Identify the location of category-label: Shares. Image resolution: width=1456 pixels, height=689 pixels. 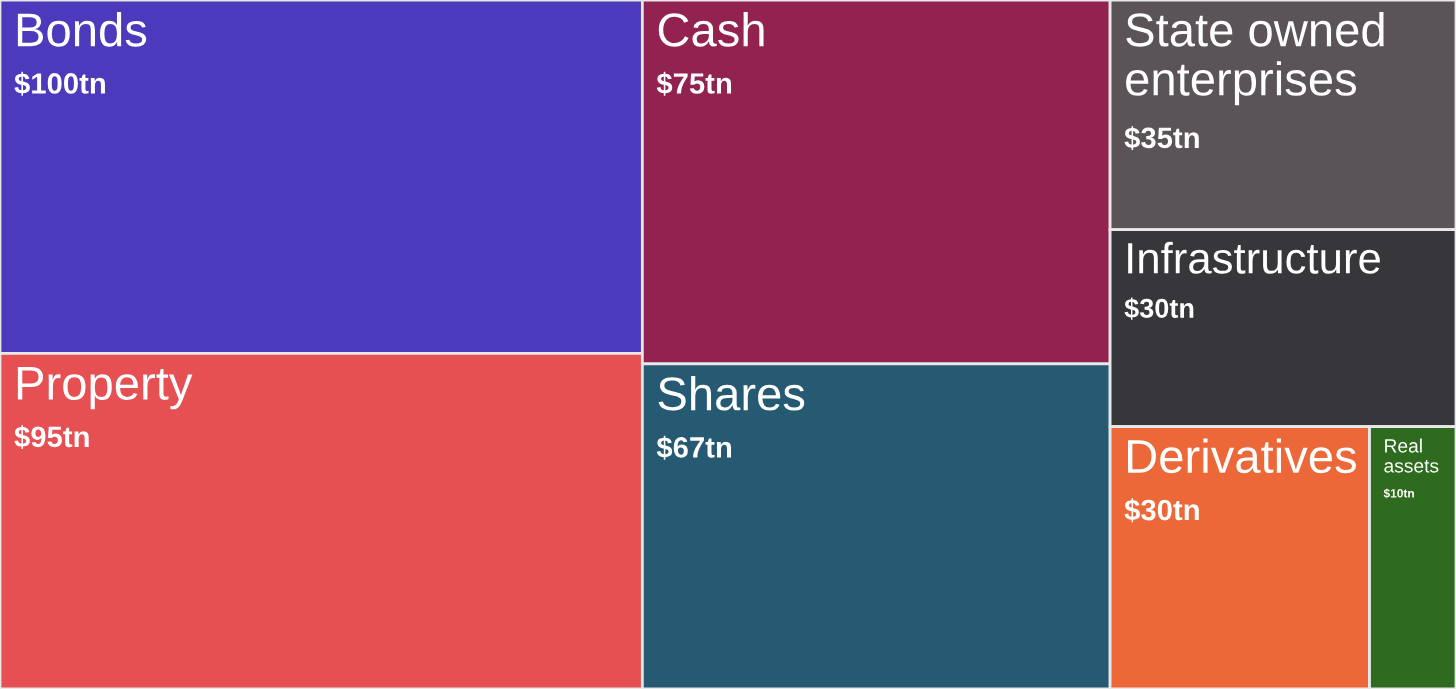
(731, 393).